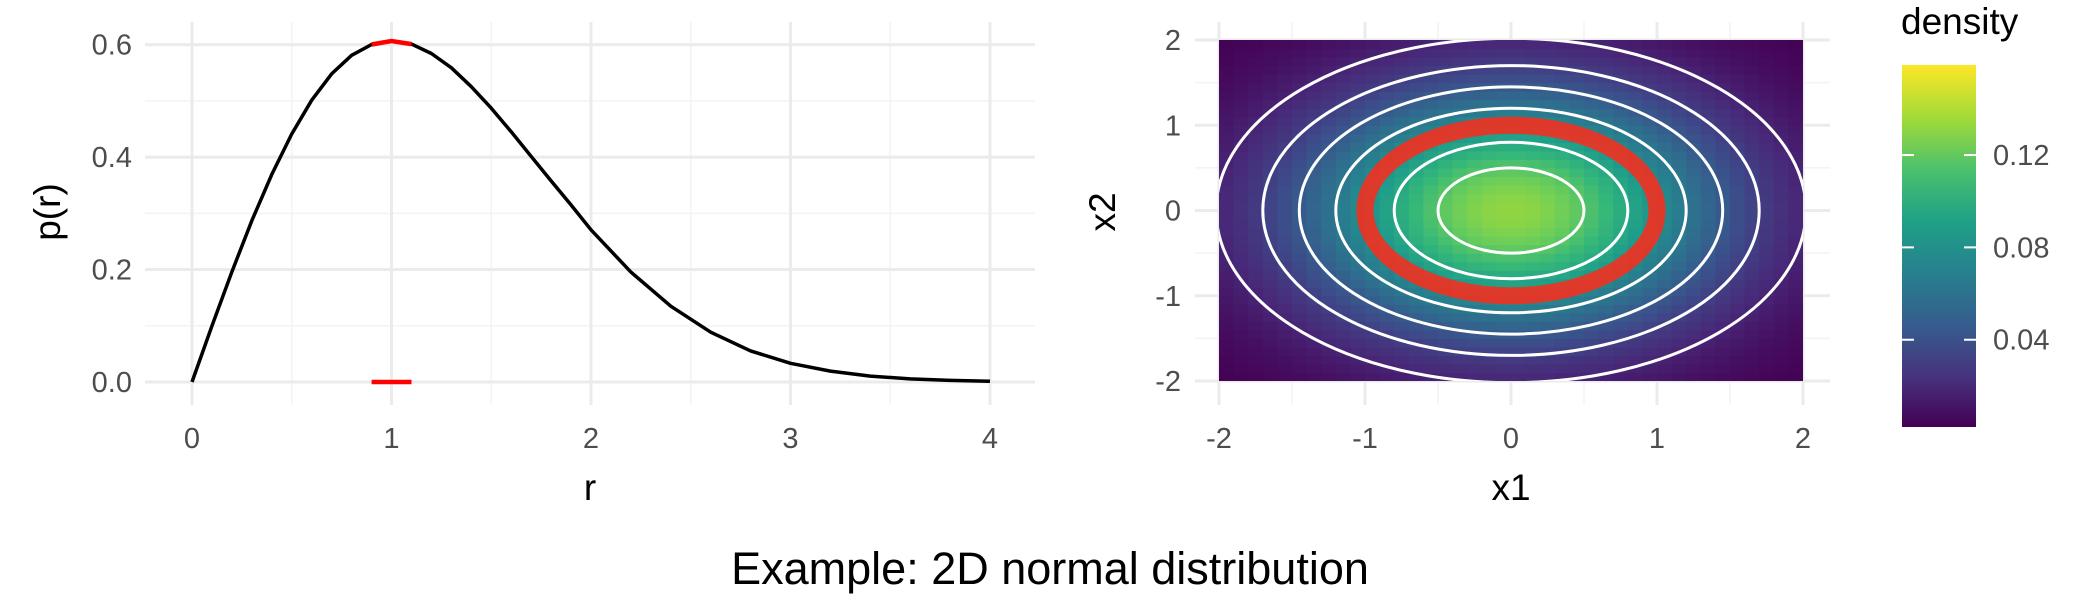 The height and width of the screenshot is (600, 2100). I want to click on contour-line, so click(1511, 210).